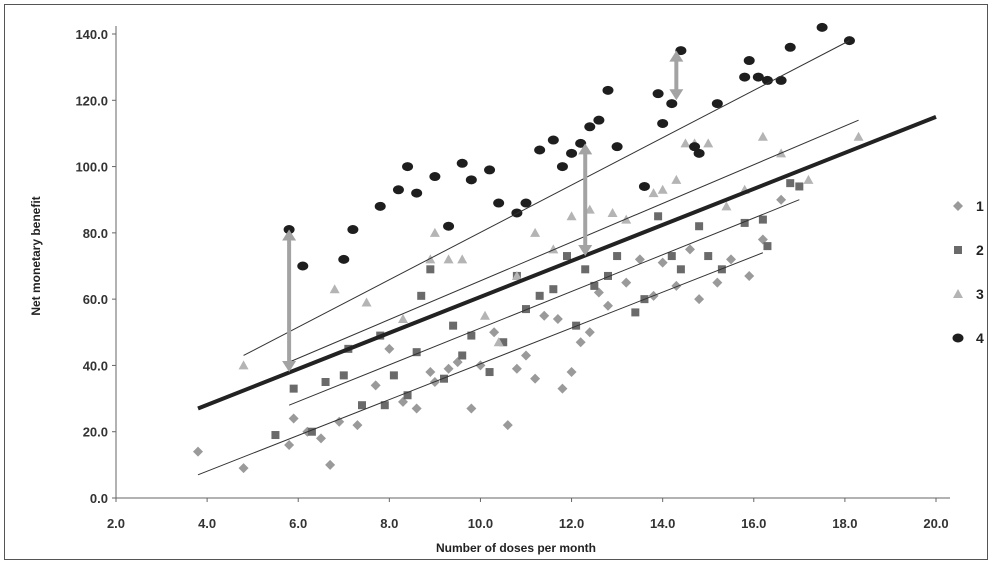  Describe the element at coordinates (980, 294) in the screenshot. I see `legend-label-3: 3` at that location.